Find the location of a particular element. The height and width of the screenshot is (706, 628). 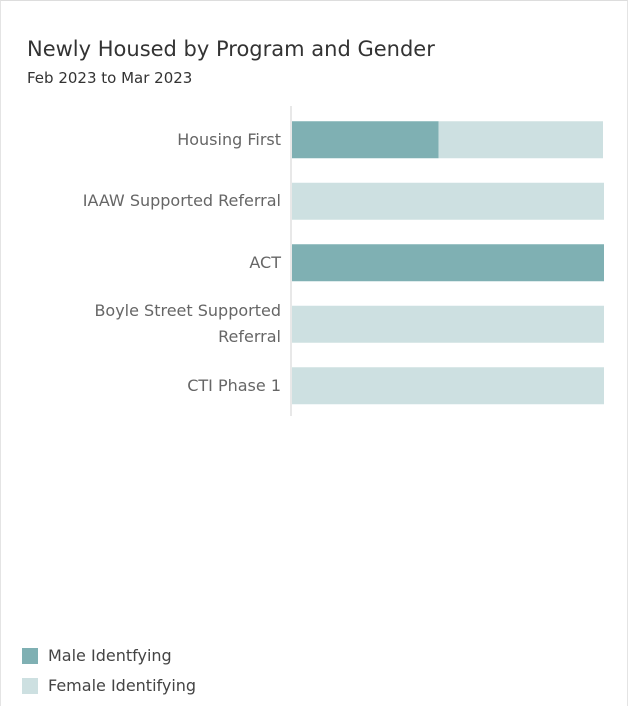

y-tick-label: Housing First is located at coordinates (229, 139).